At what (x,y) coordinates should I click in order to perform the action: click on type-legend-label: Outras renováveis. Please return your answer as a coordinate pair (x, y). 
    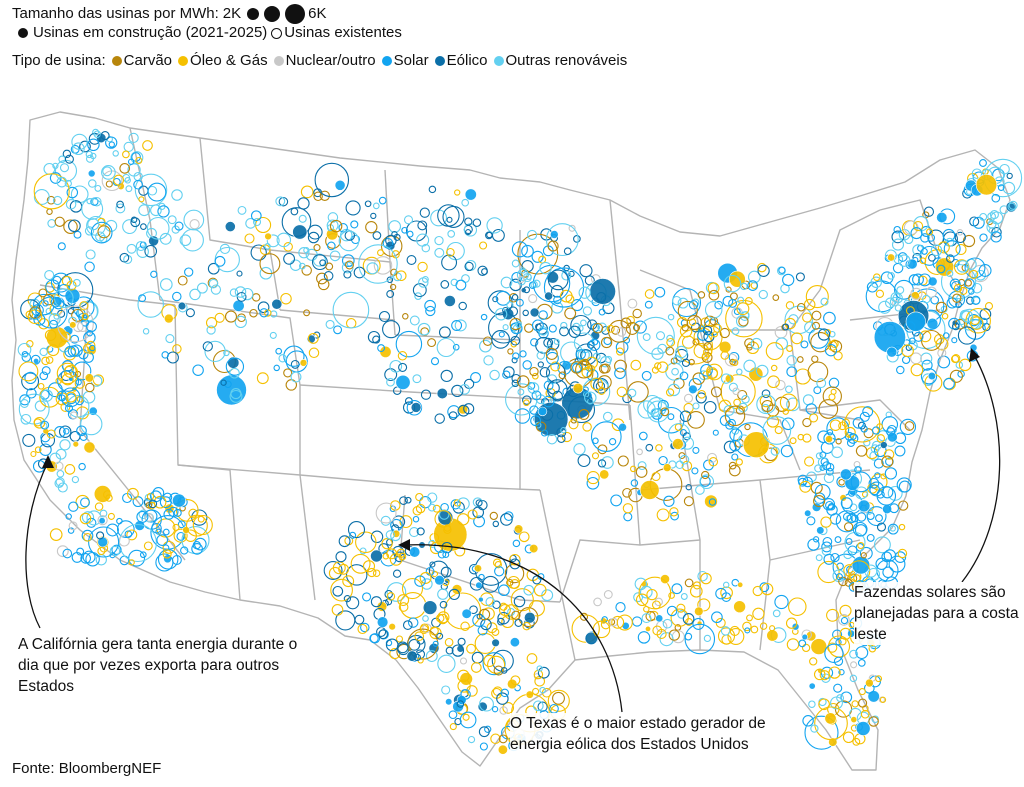
    Looking at the image, I should click on (566, 60).